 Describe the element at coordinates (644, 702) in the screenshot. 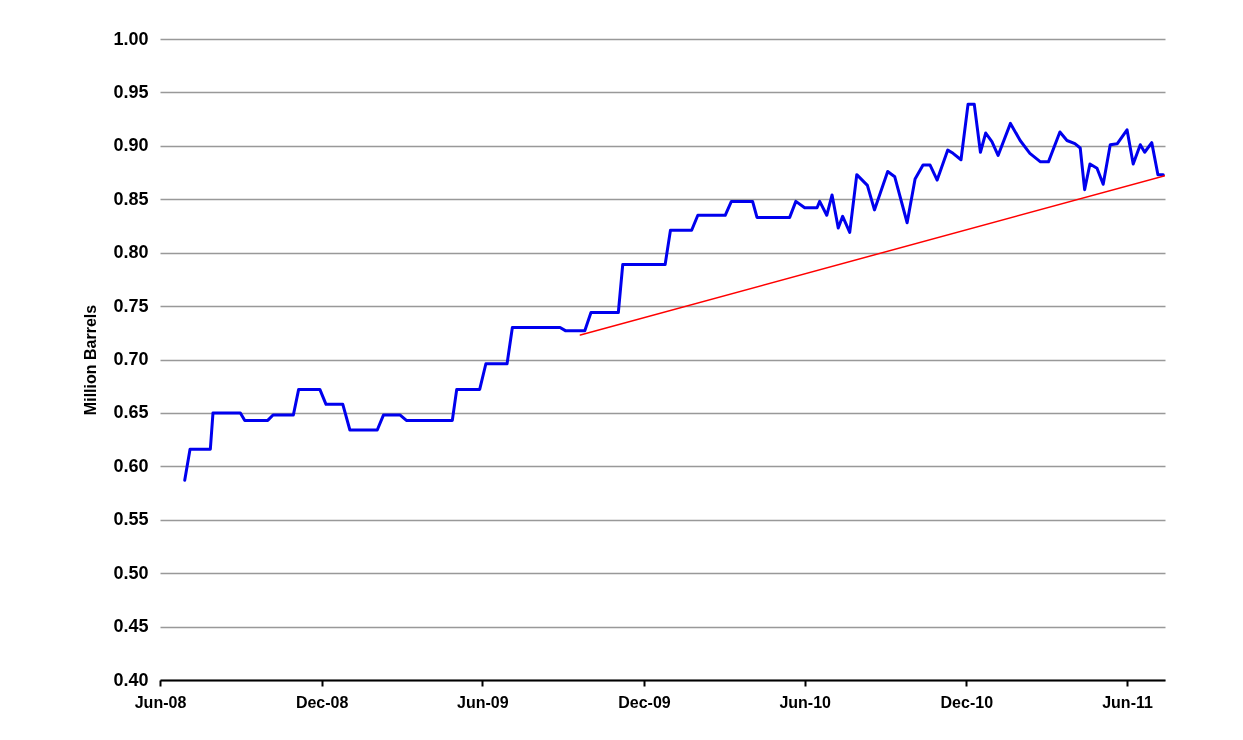

I see `x-tick-label: Dec-09` at that location.